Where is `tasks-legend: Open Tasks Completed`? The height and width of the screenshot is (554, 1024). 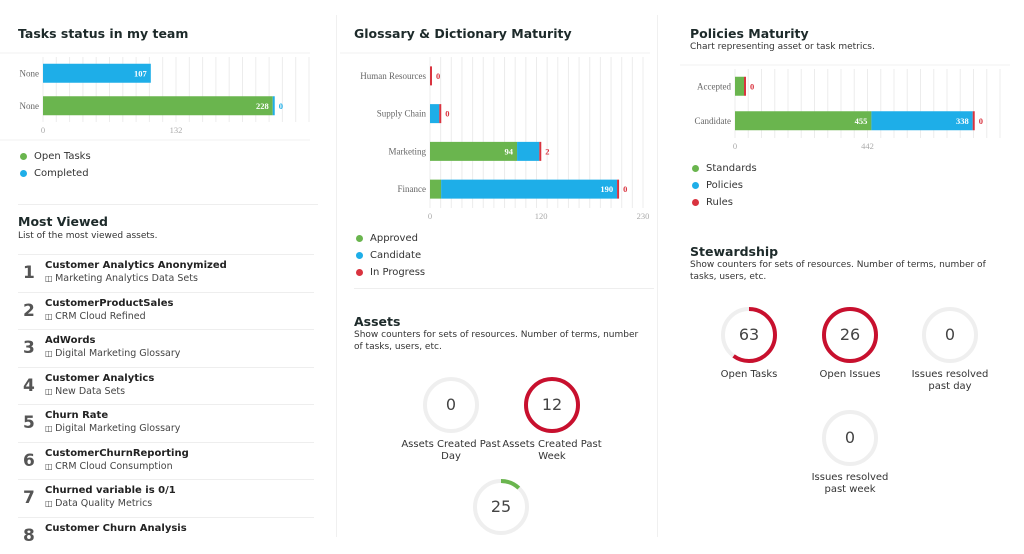
tasks-legend: Open Tasks Completed is located at coordinates (55, 165).